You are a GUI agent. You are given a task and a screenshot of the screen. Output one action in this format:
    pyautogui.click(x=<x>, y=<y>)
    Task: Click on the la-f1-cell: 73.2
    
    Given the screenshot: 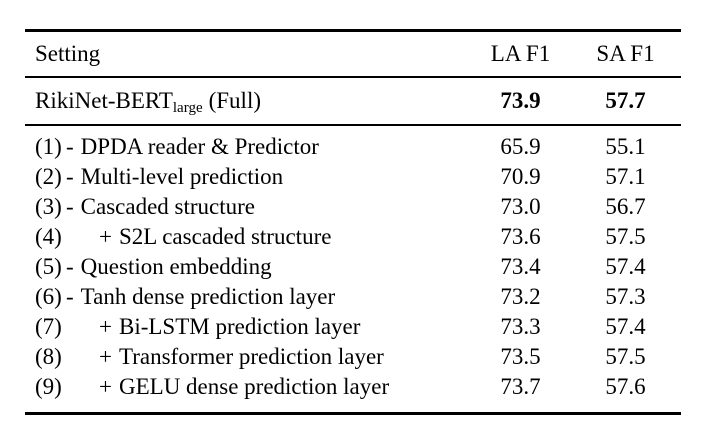 What is the action you would take?
    pyautogui.click(x=520, y=297)
    